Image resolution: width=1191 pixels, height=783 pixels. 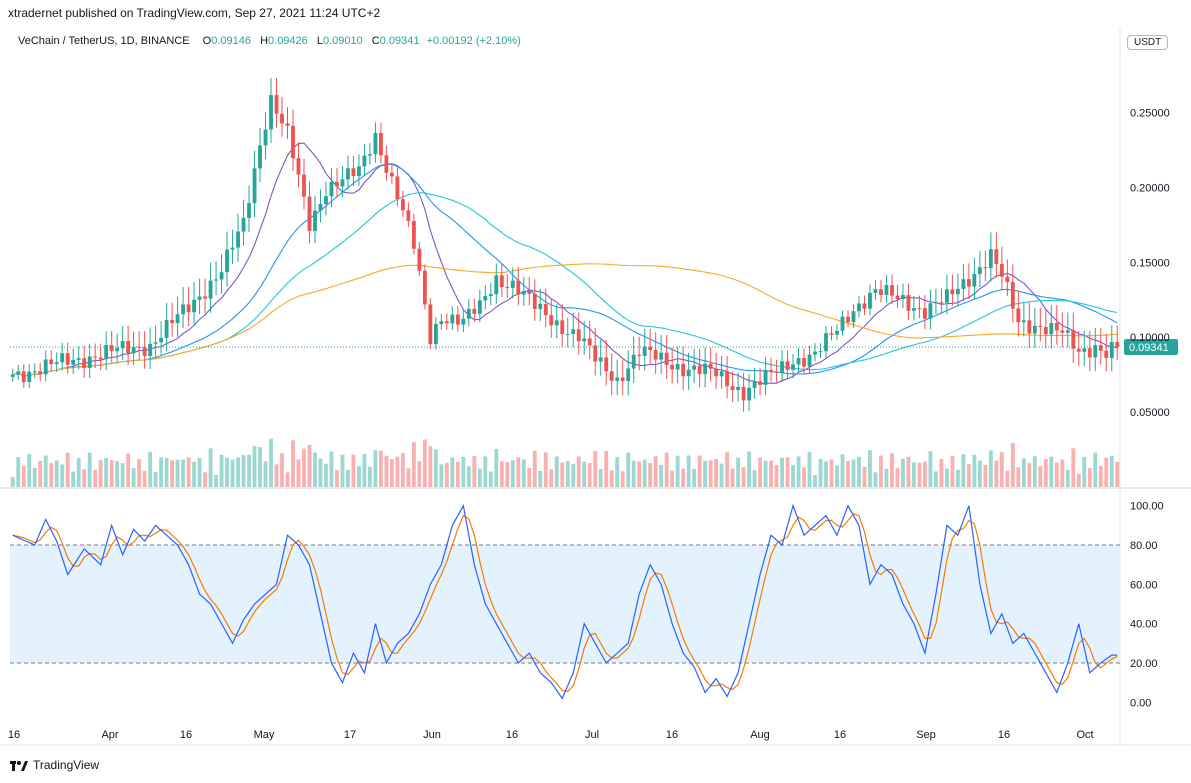 I want to click on time-tick-label: Aug, so click(x=760, y=735).